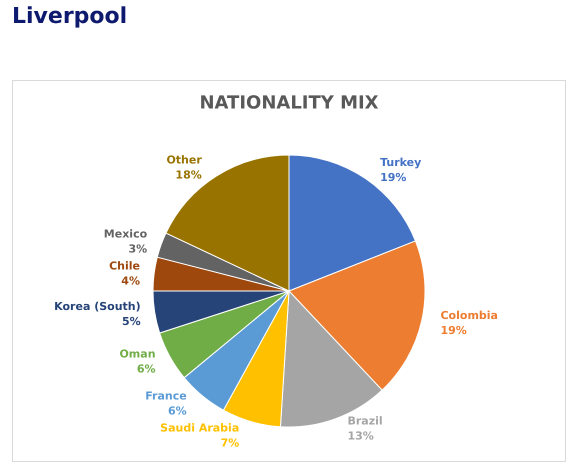 Image resolution: width=577 pixels, height=471 pixels. Describe the element at coordinates (138, 249) in the screenshot. I see `data-label: 3%` at that location.